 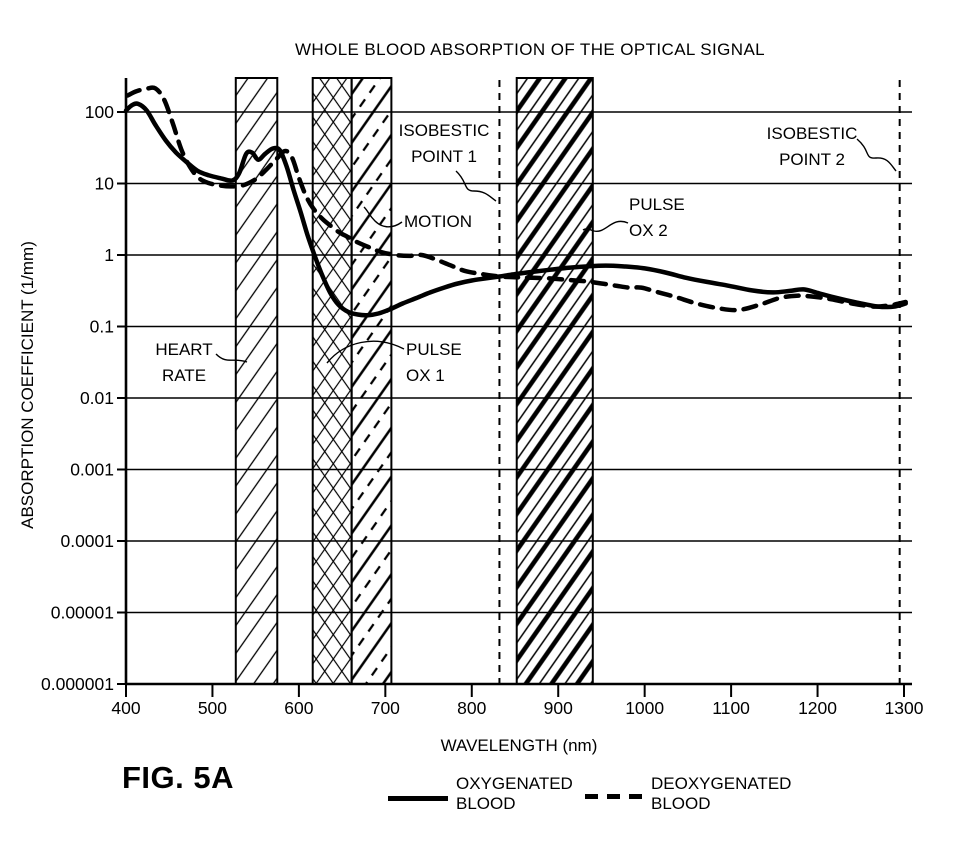 What do you see at coordinates (97, 398) in the screenshot?
I see `y-tick-label: 0.01` at bounding box center [97, 398].